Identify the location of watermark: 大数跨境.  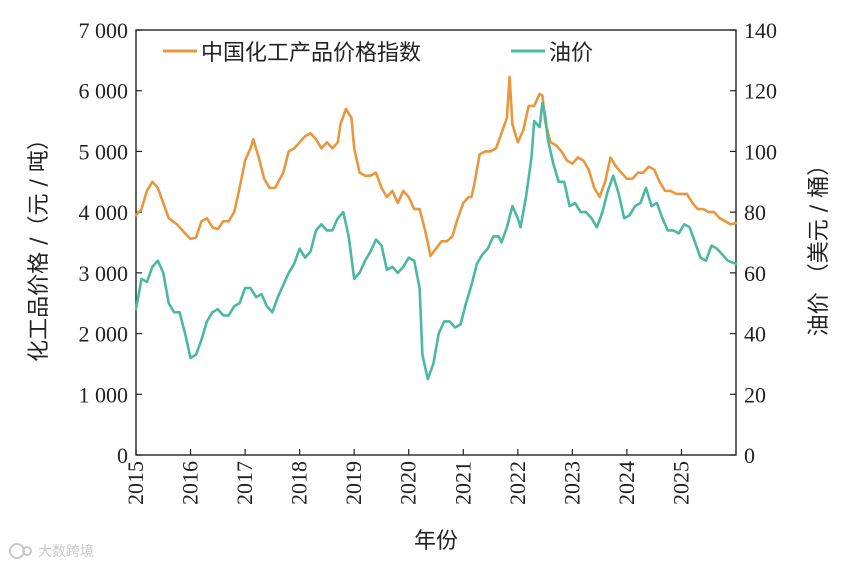
(51, 551).